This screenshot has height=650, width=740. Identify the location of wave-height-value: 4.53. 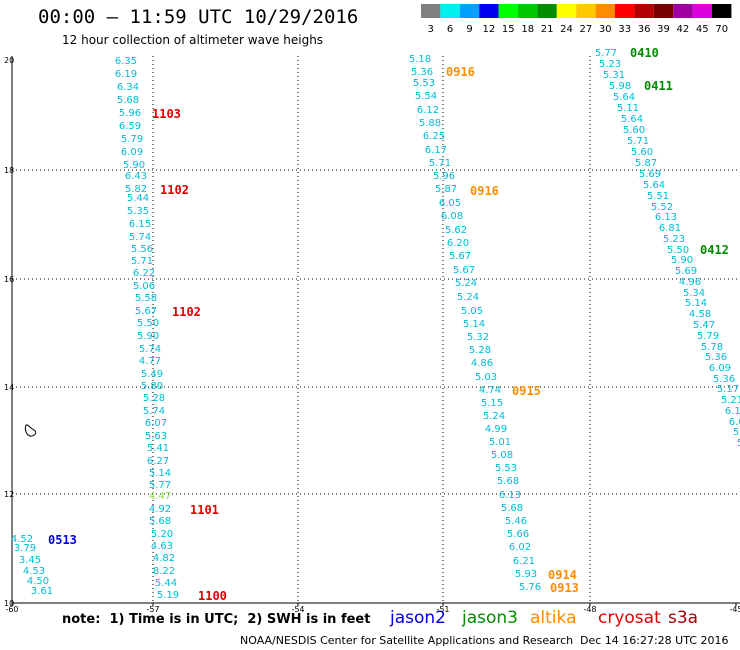
(34, 571).